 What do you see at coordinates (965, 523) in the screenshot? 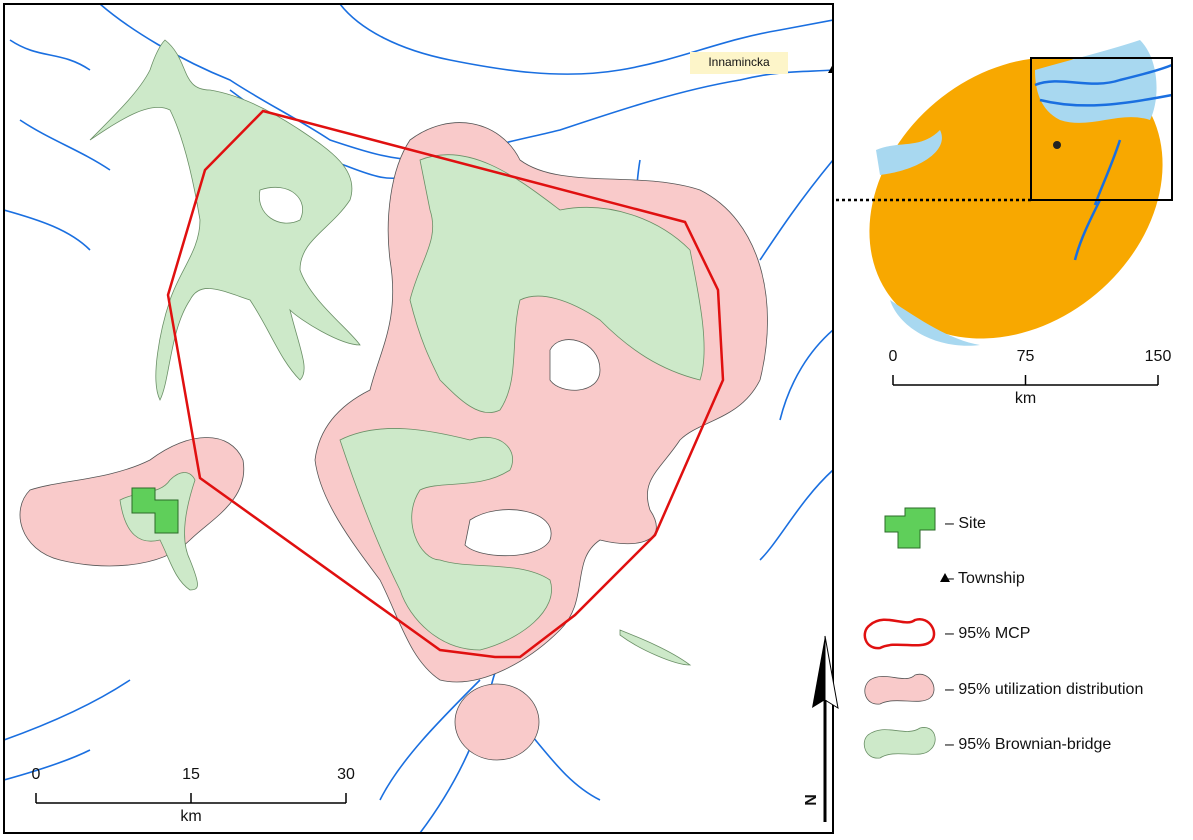
I see `legend-label: – Site` at bounding box center [965, 523].